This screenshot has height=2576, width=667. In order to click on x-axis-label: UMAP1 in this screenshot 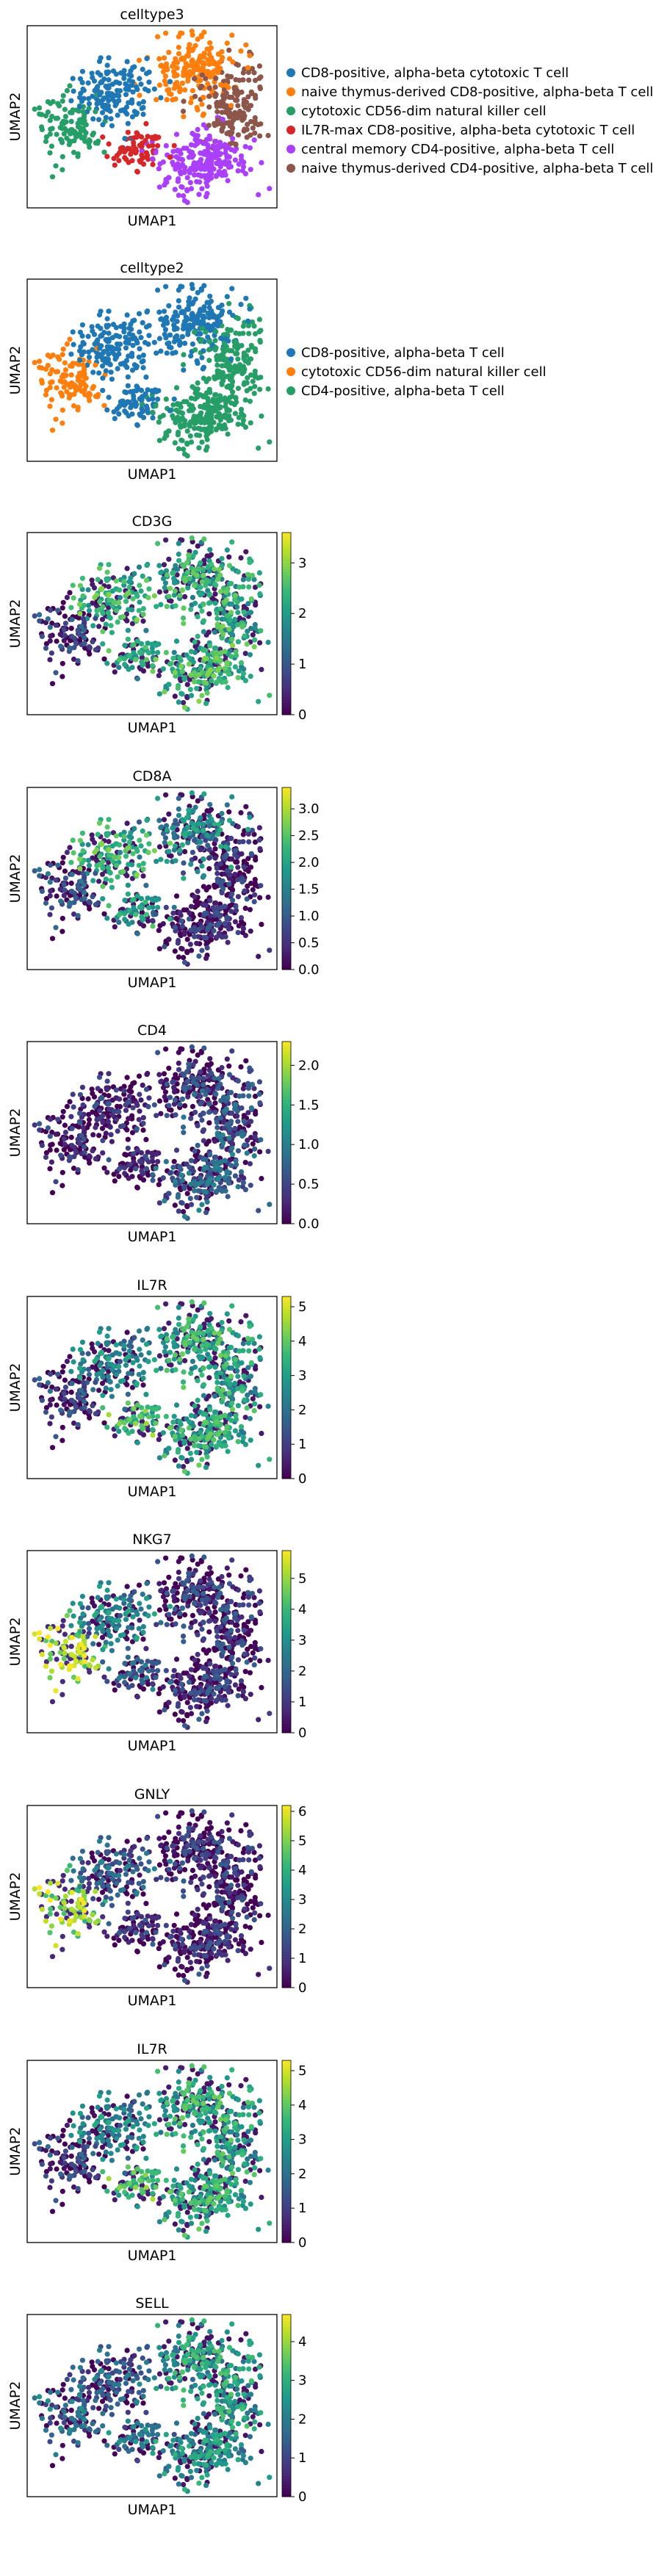, I will do `click(152, 1237)`.